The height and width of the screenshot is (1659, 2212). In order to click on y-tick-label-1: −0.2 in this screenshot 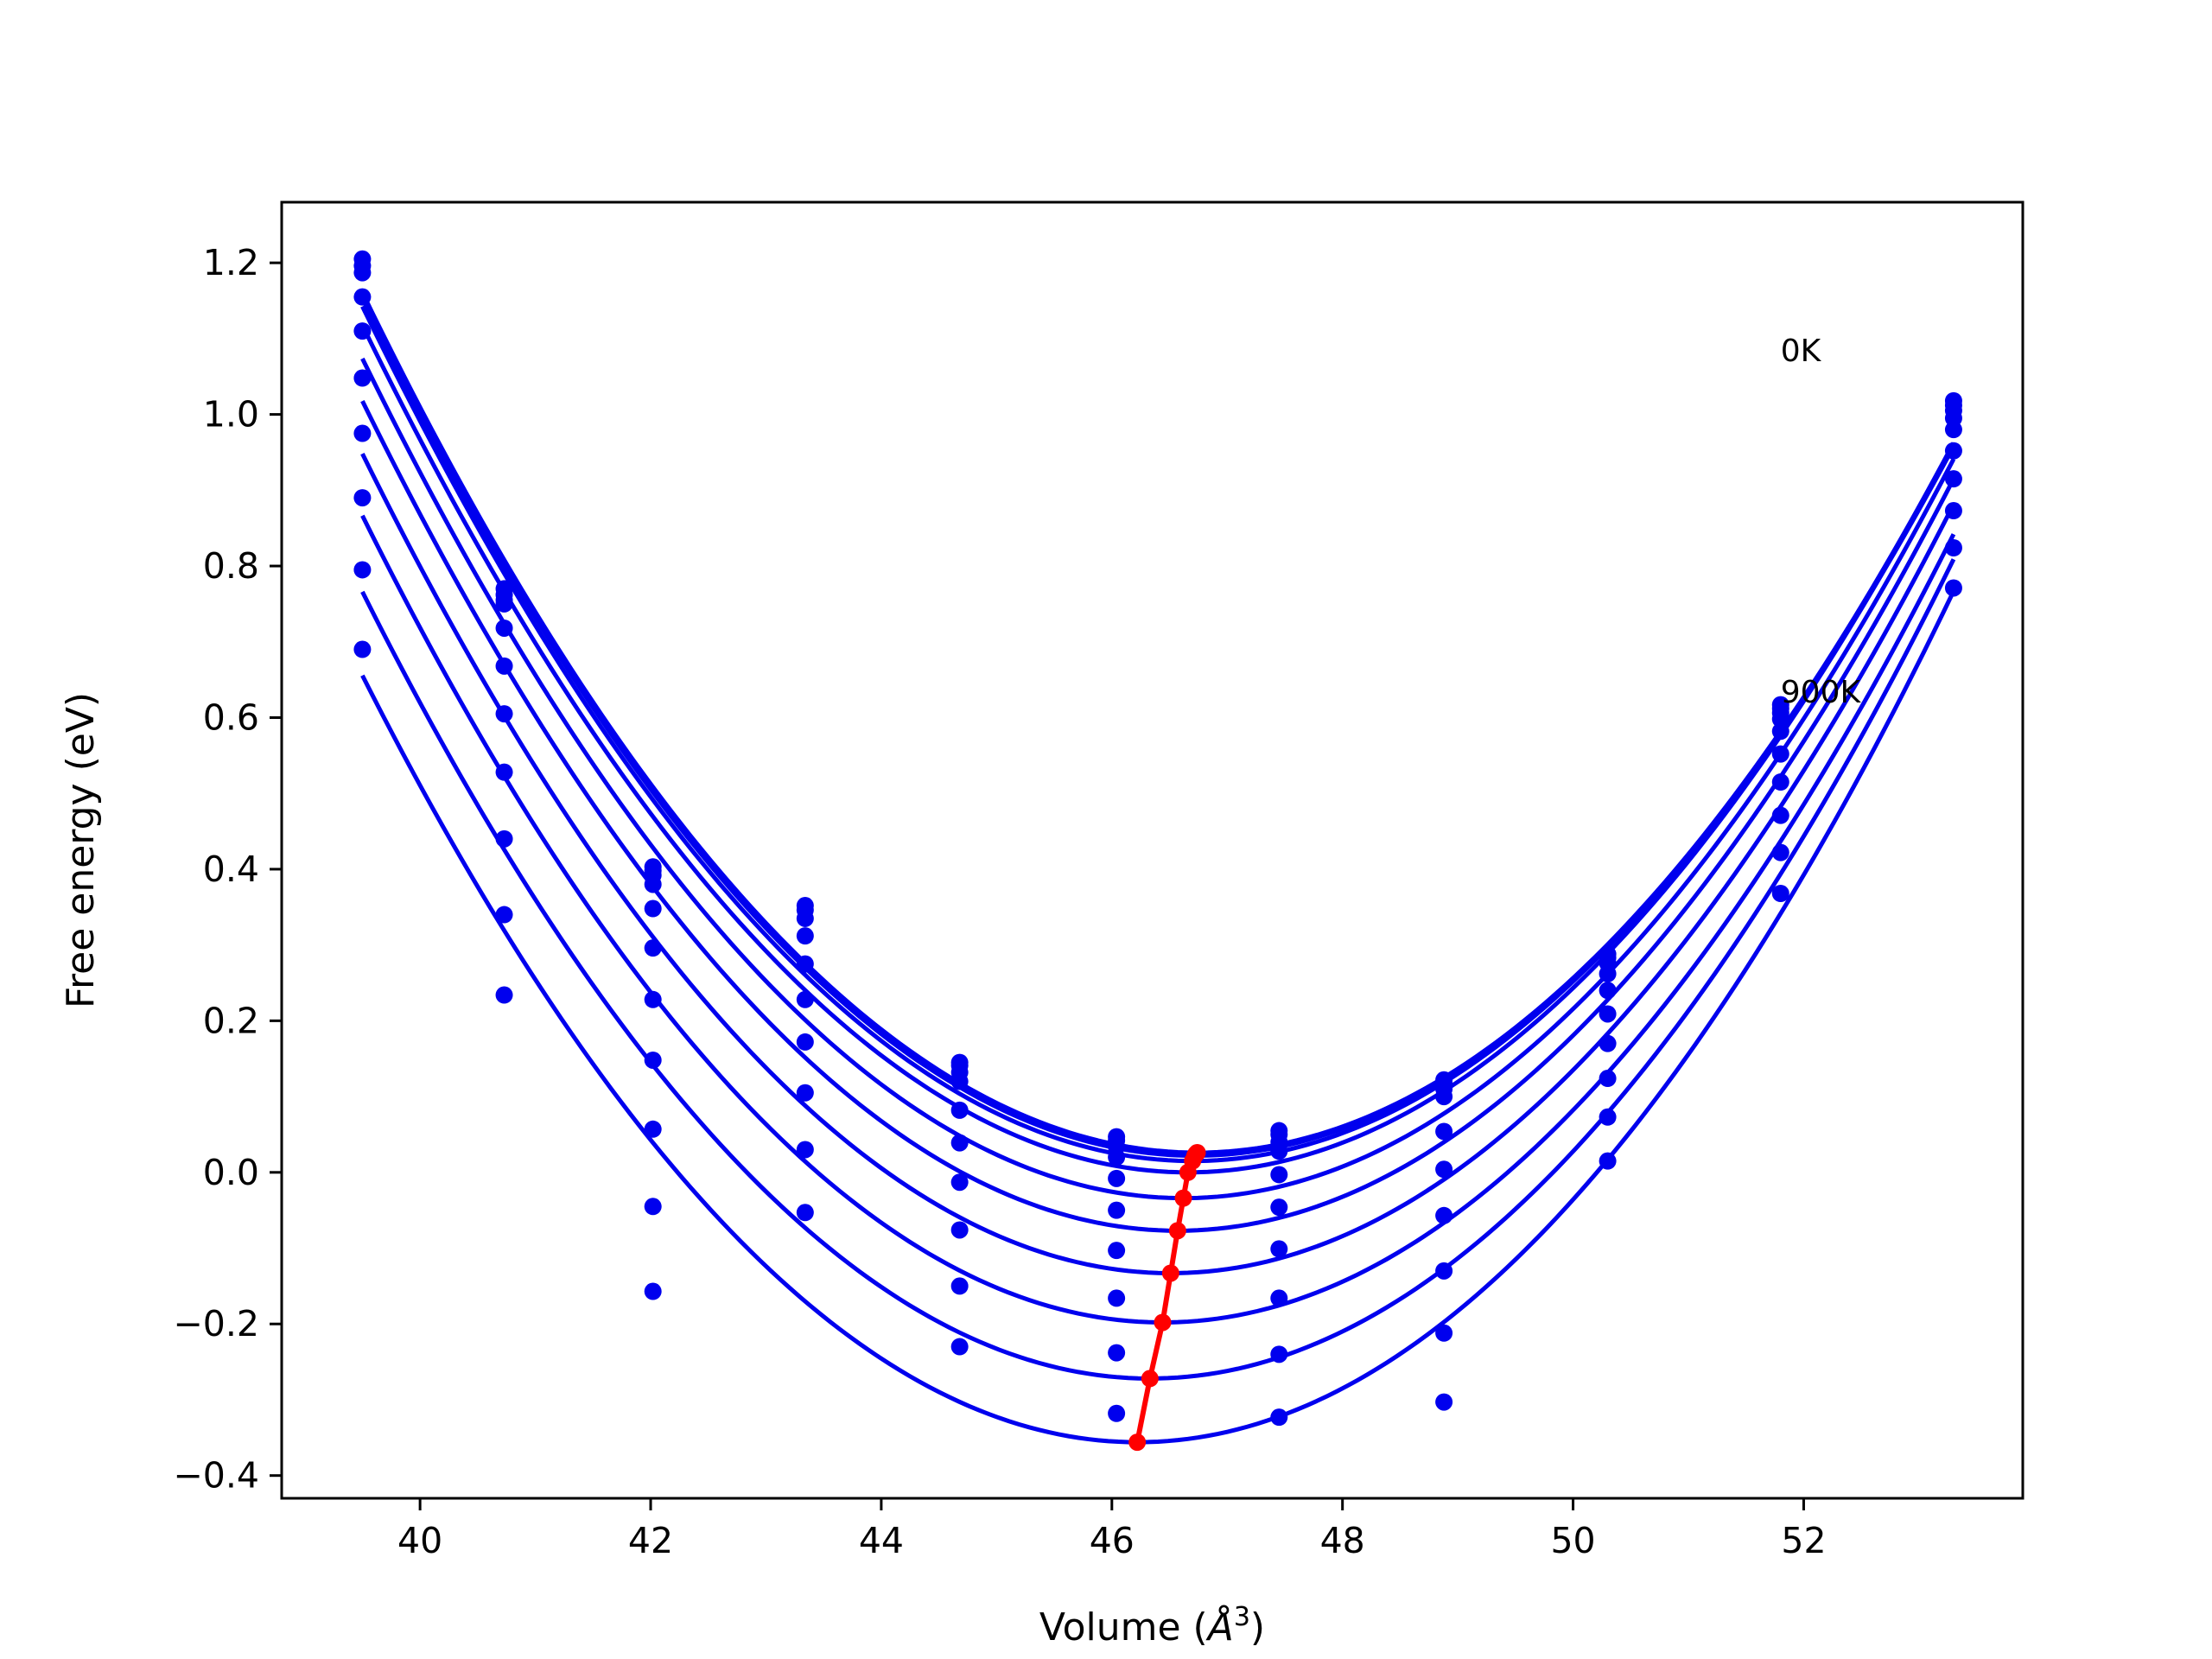, I will do `click(216, 1323)`.